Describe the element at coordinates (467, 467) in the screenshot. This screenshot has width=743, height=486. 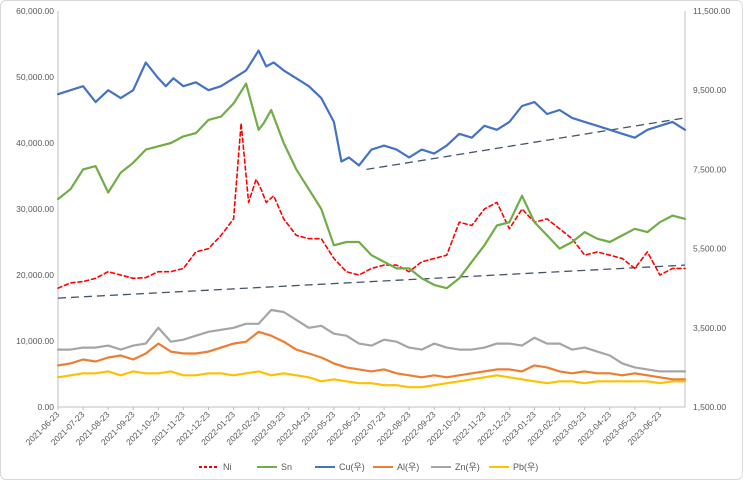
I see `legend-label: Zn(우)` at that location.